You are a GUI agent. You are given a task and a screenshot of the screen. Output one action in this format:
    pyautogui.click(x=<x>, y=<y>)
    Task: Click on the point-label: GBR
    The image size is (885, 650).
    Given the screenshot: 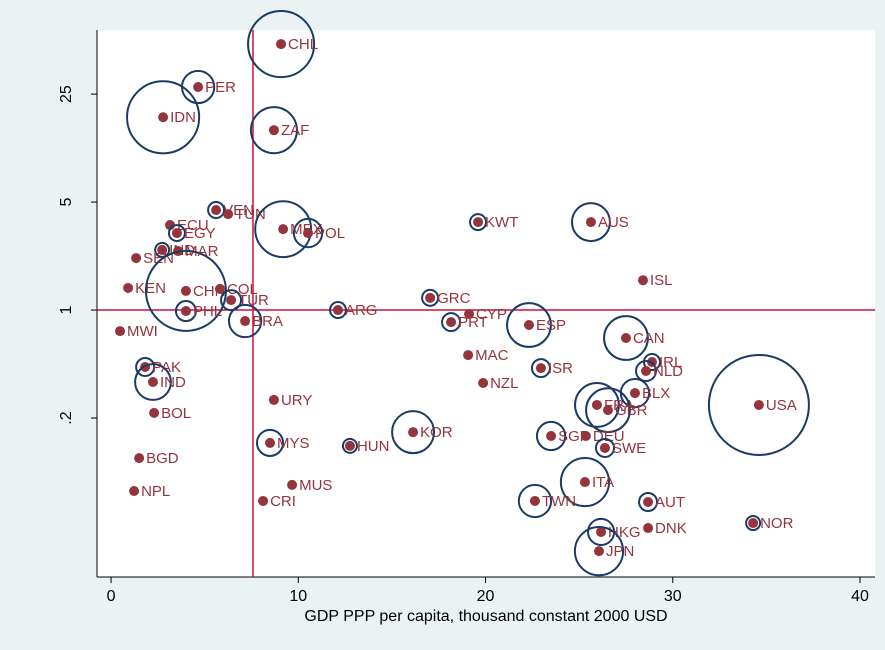 What is the action you would take?
    pyautogui.click(x=631, y=410)
    